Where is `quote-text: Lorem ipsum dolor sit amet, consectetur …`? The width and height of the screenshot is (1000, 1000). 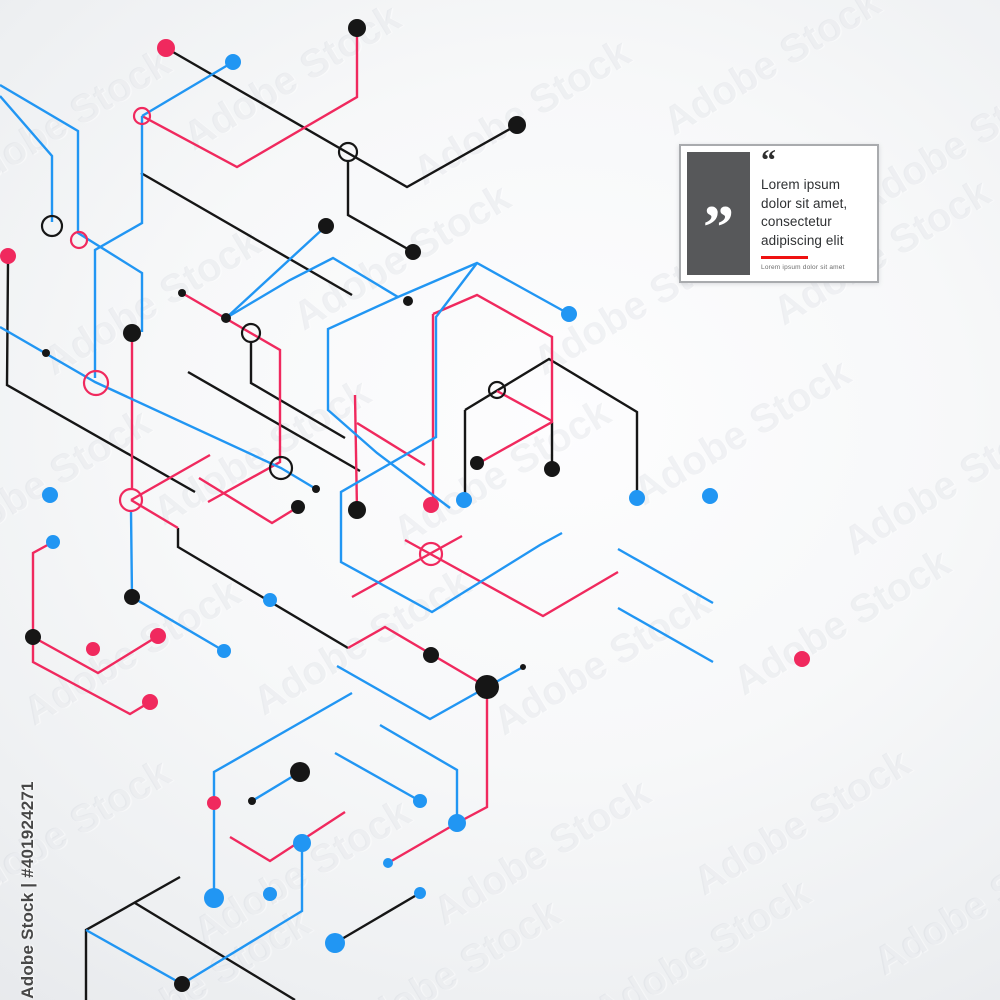 quote-text: Lorem ipsum dolor sit amet, consectetur … is located at coordinates (804, 212).